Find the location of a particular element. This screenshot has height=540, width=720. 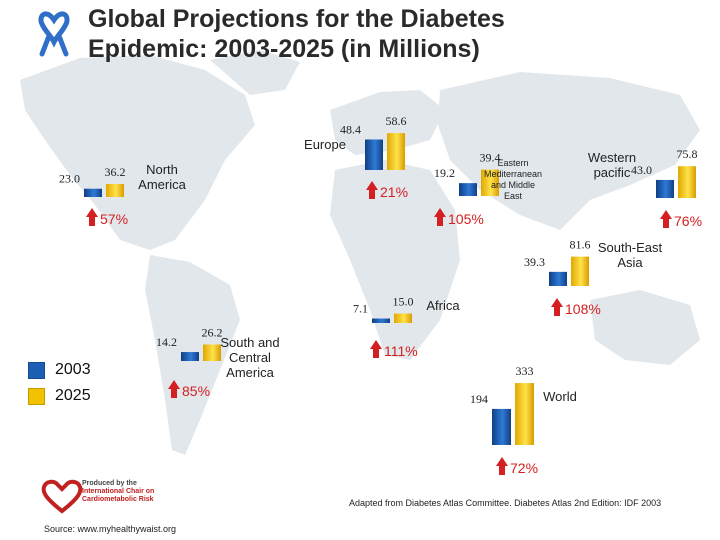

increase-label-south-and-central-america: 85% is located at coordinates (196, 391).